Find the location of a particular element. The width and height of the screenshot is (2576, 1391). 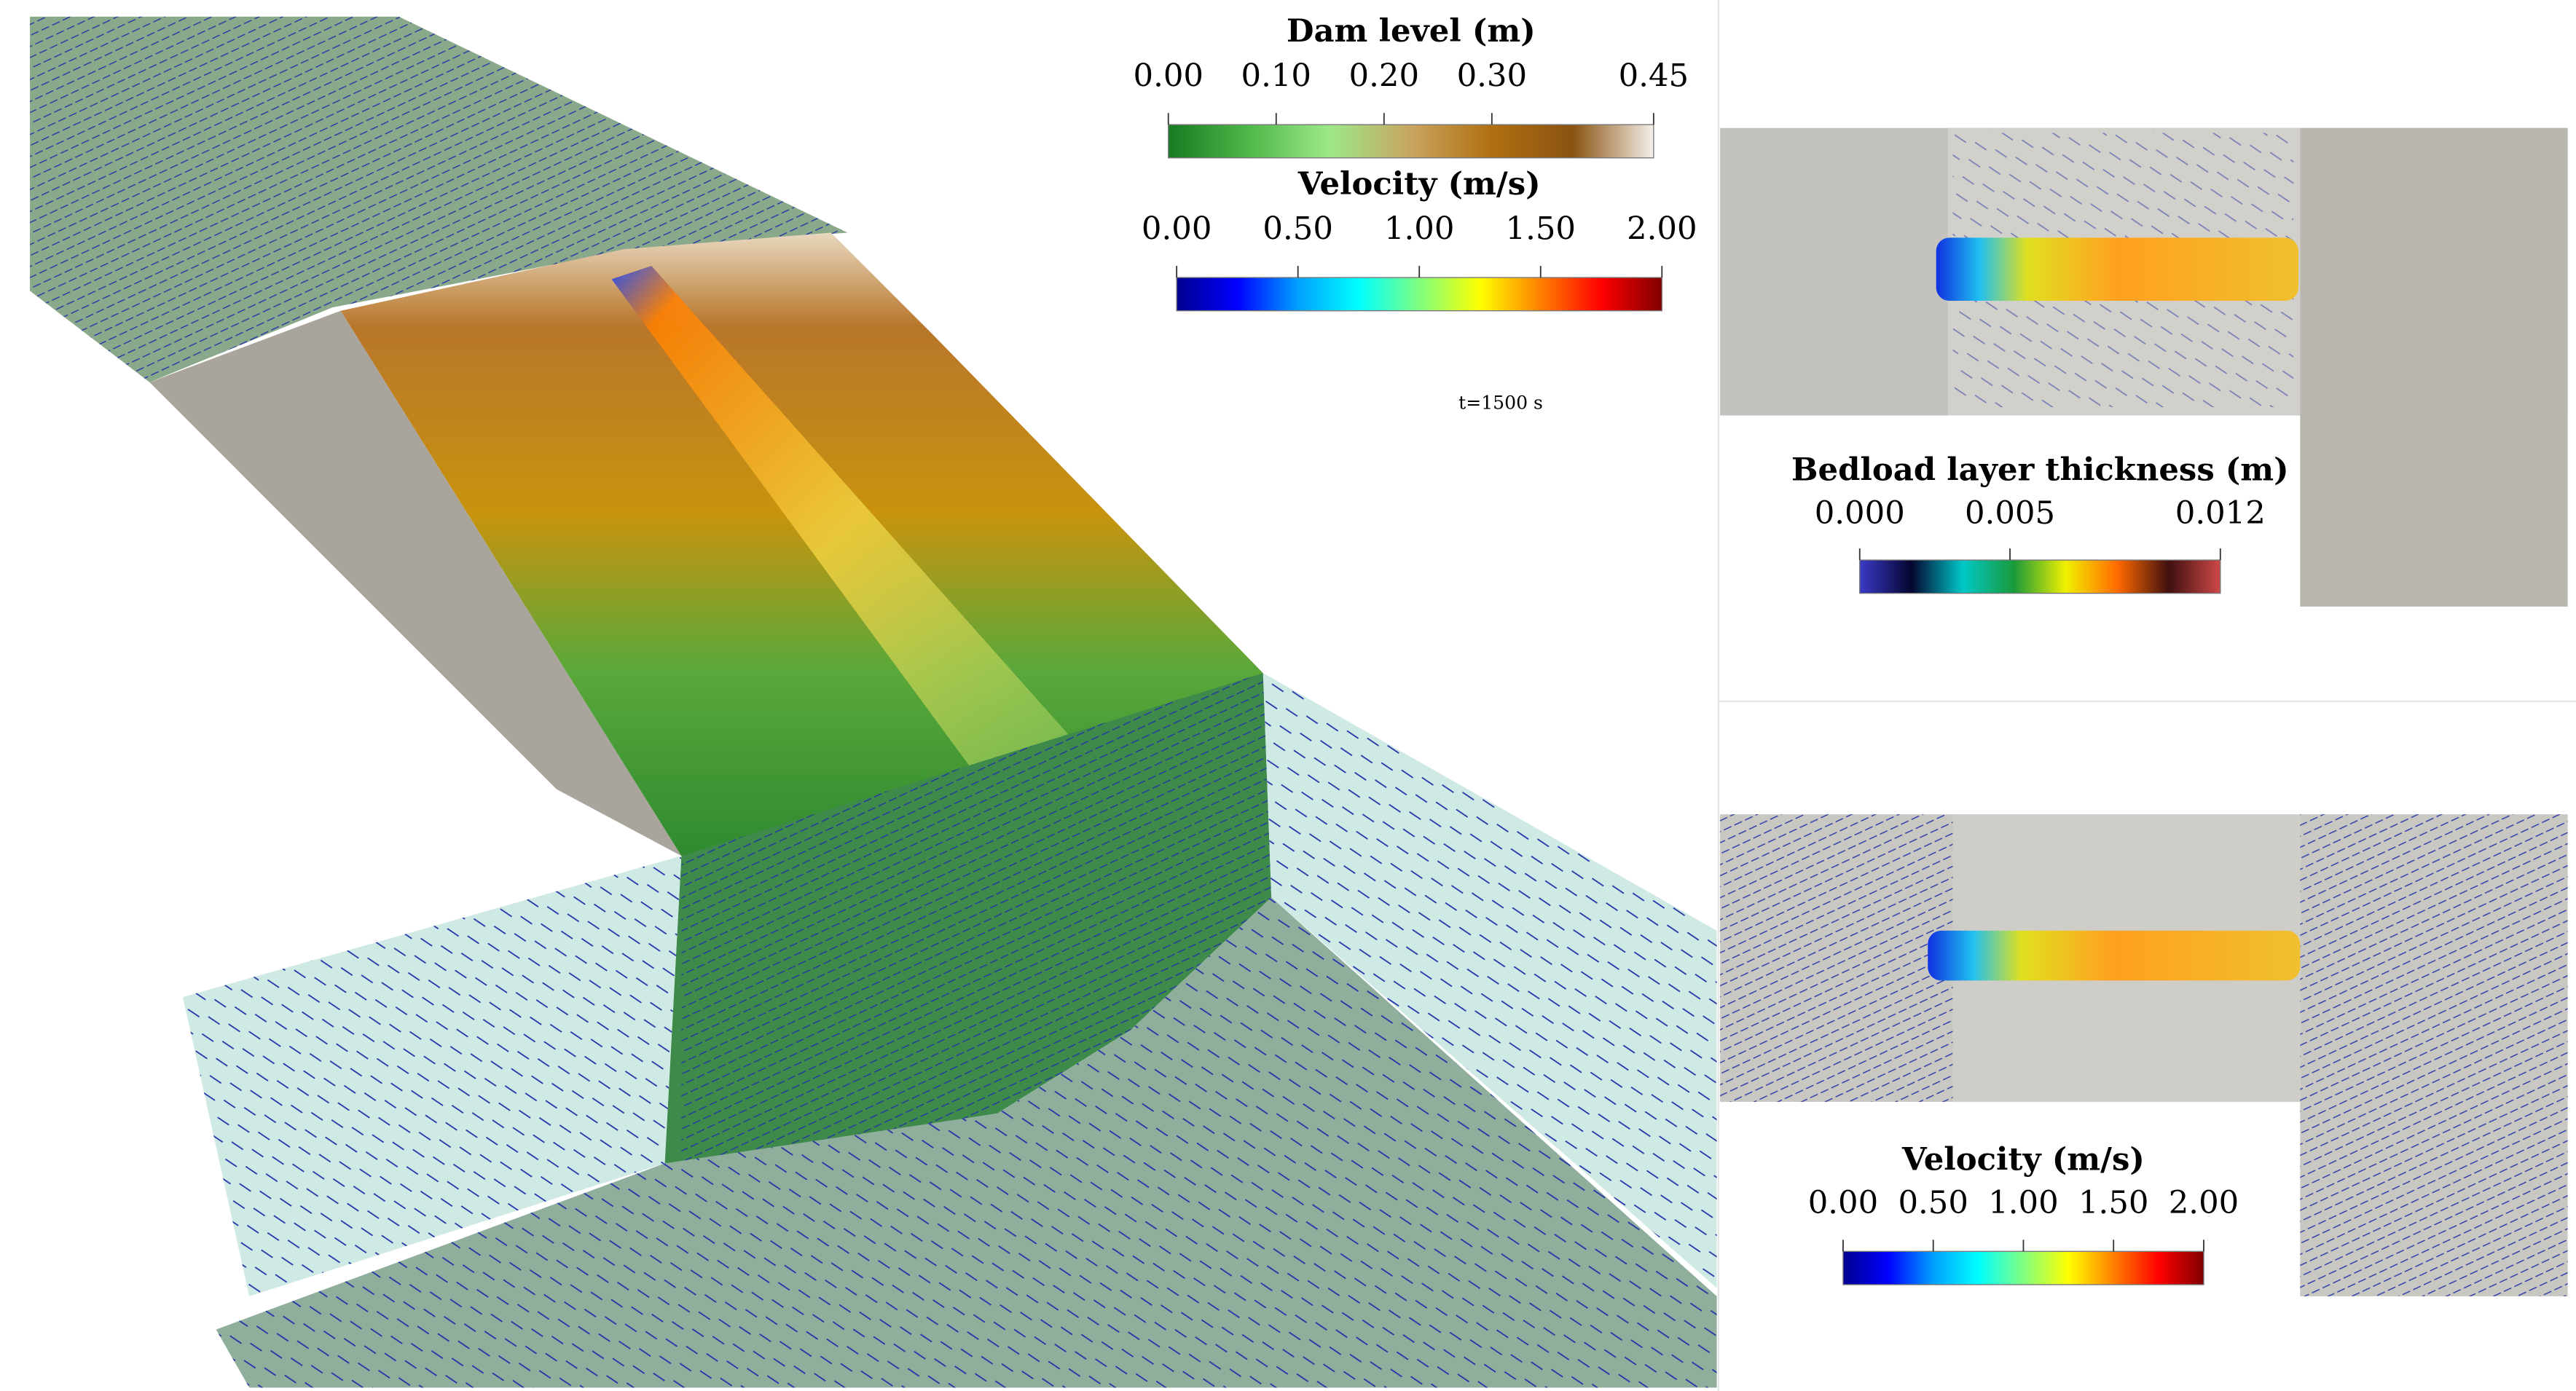

colorbar-tick-label: 0.30 is located at coordinates (1492, 76).